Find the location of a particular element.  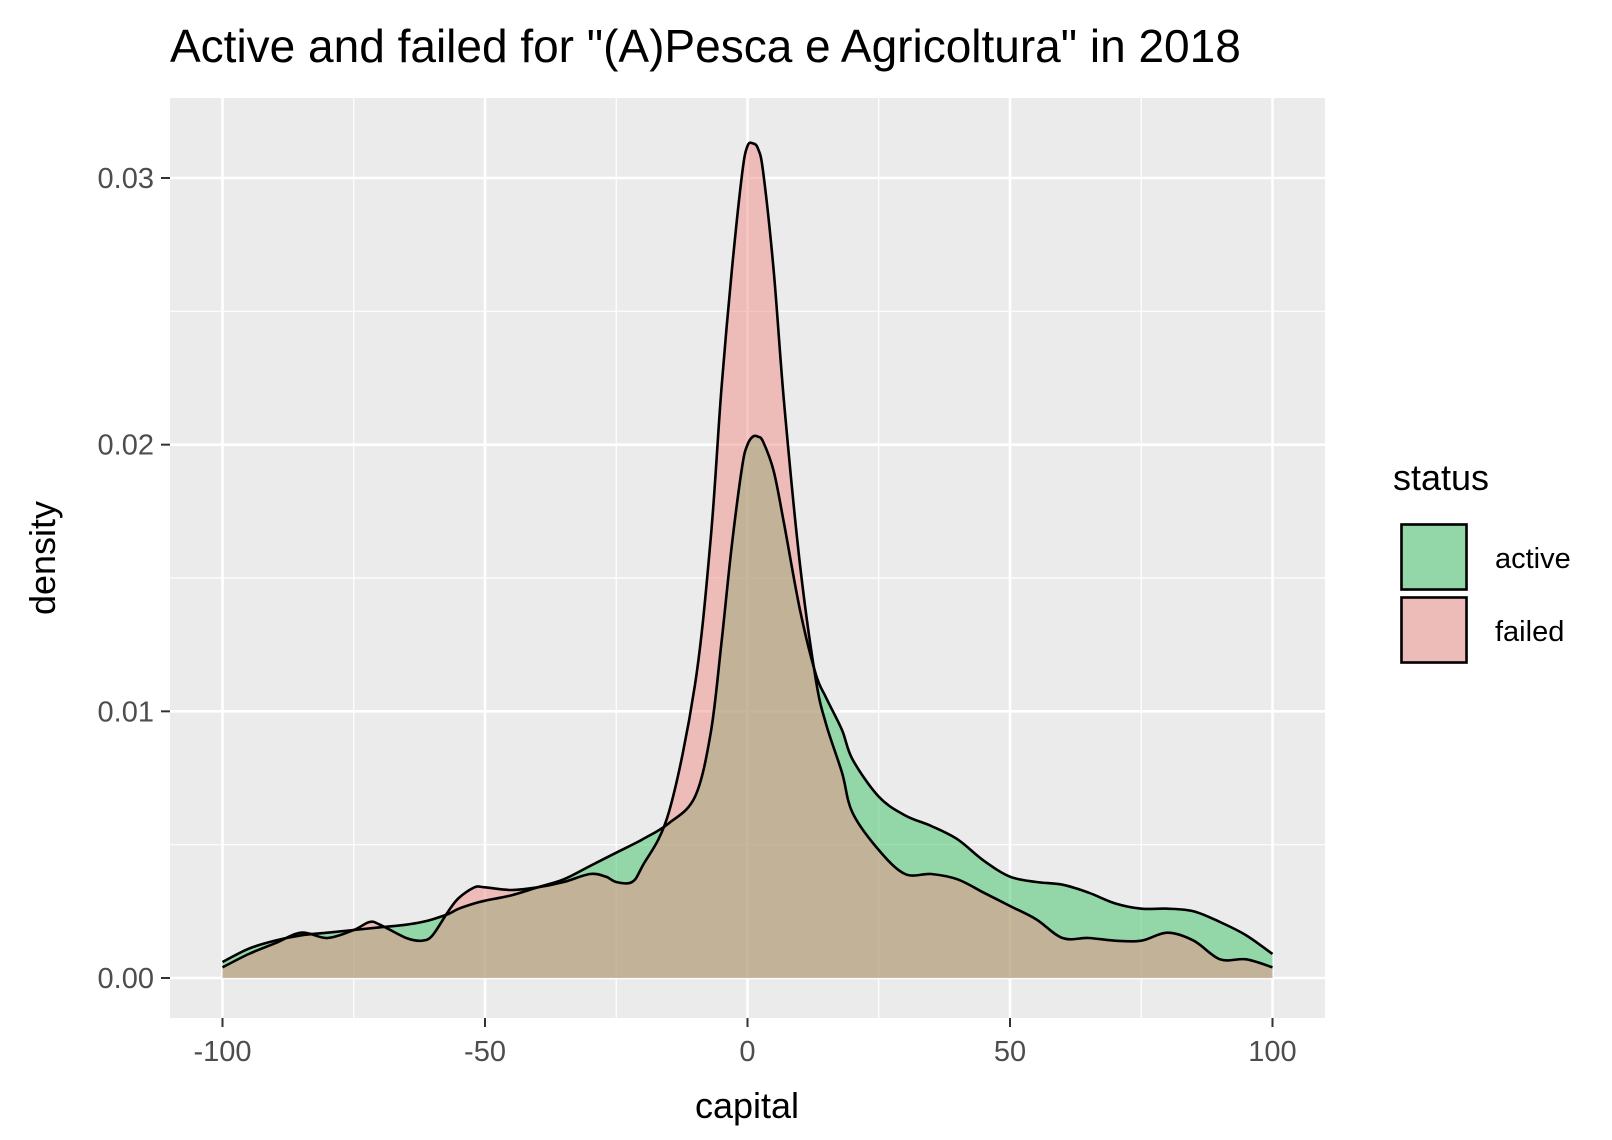

legend-title: status is located at coordinates (1441, 477).